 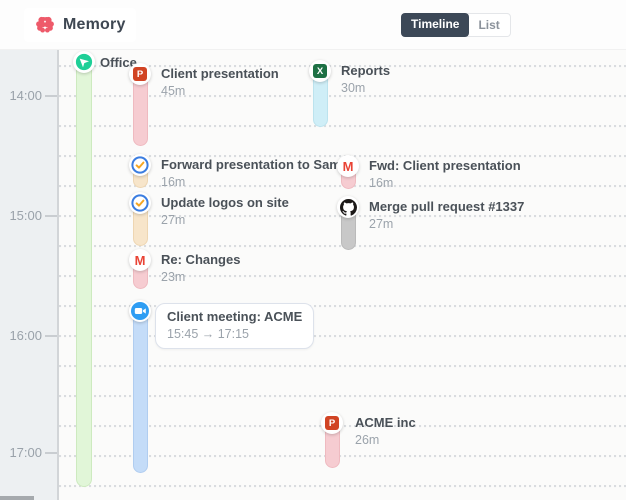 I want to click on event-reports: X Reports 30m, so click(x=349, y=93).